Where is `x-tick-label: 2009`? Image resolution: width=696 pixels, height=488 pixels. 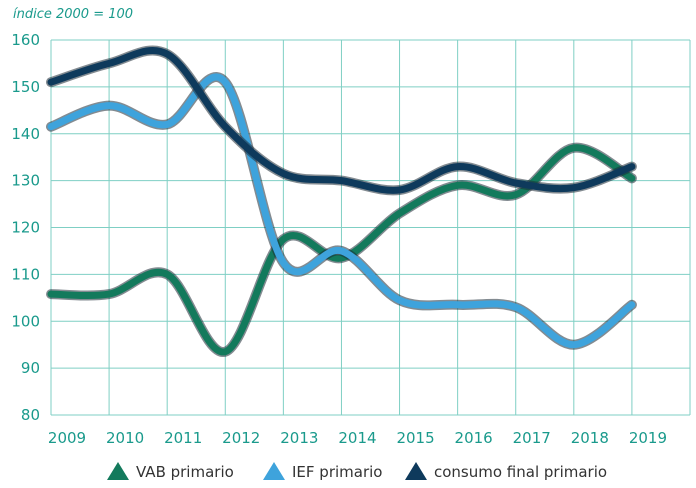 x-tick-label: 2009 is located at coordinates (67, 438).